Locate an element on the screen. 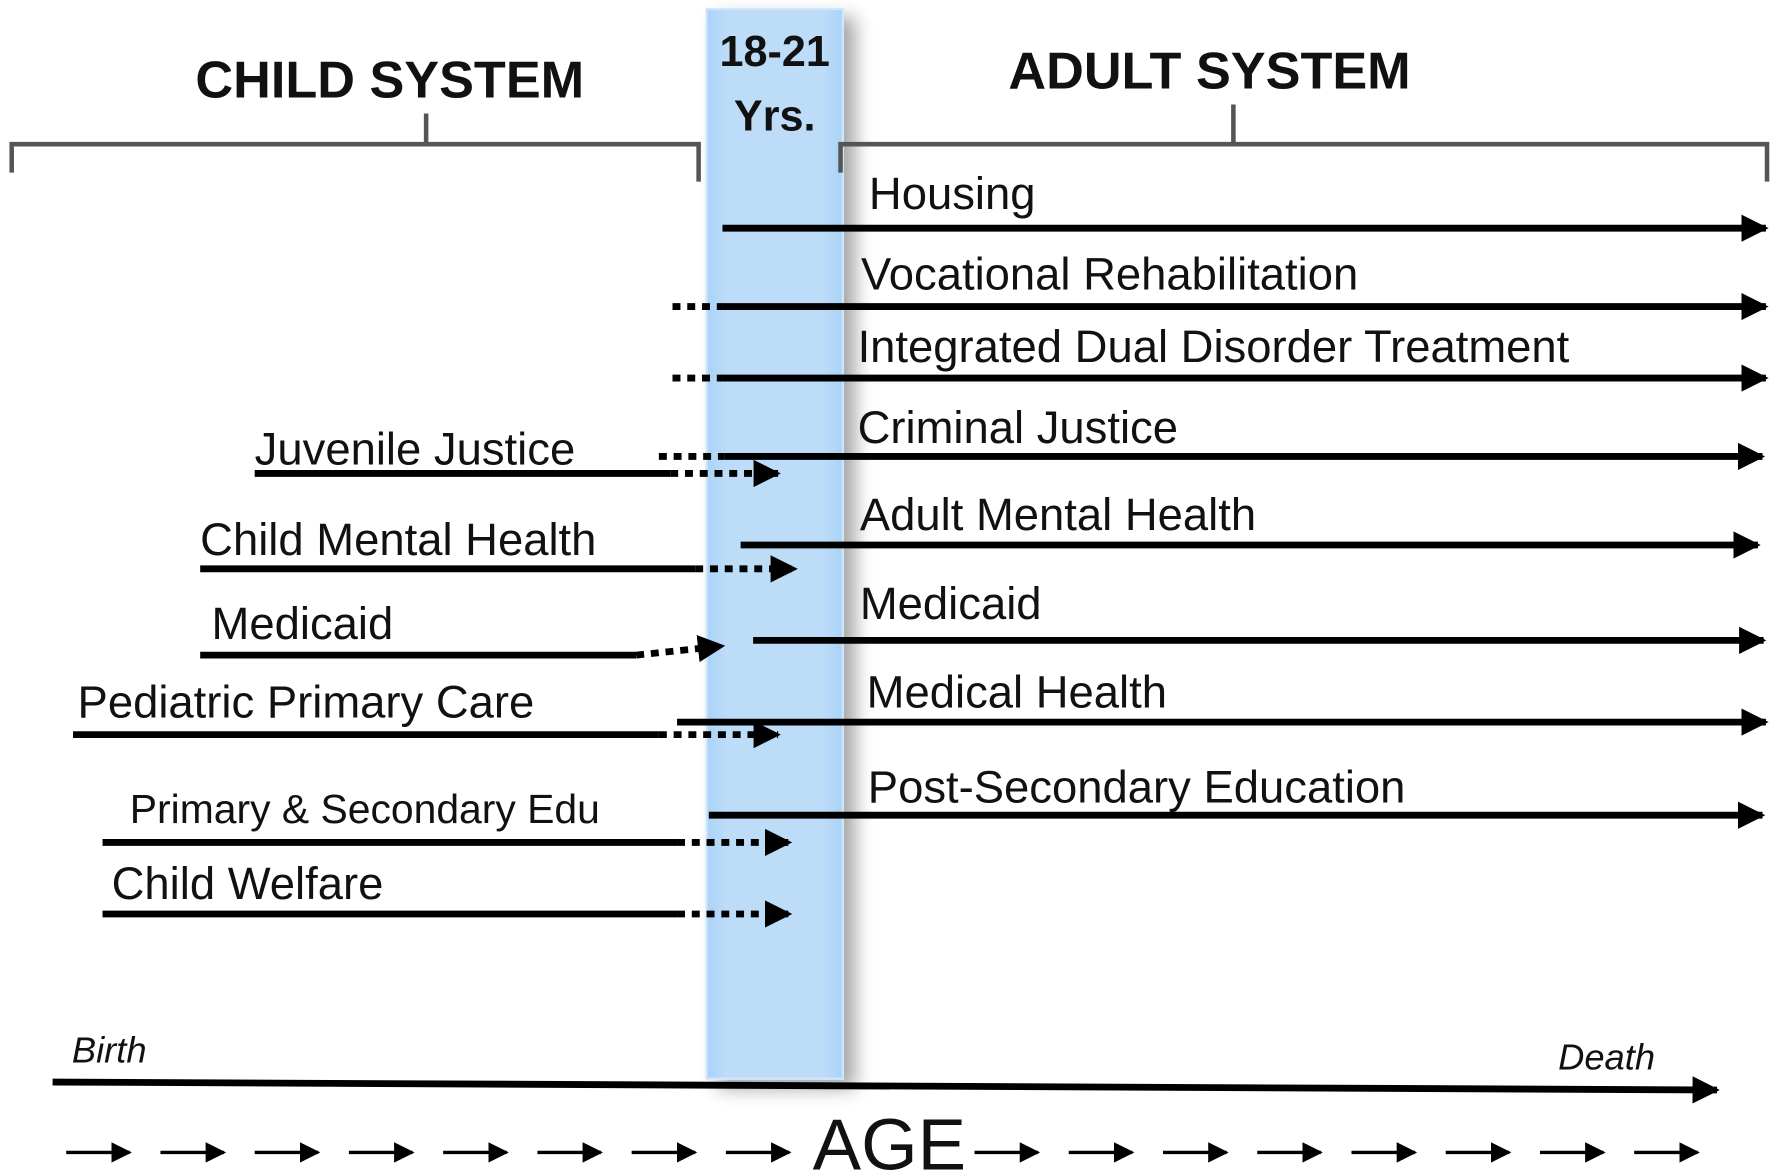 This screenshot has height=1174, width=1781. adult-service-label: Housing is located at coordinates (952, 193).